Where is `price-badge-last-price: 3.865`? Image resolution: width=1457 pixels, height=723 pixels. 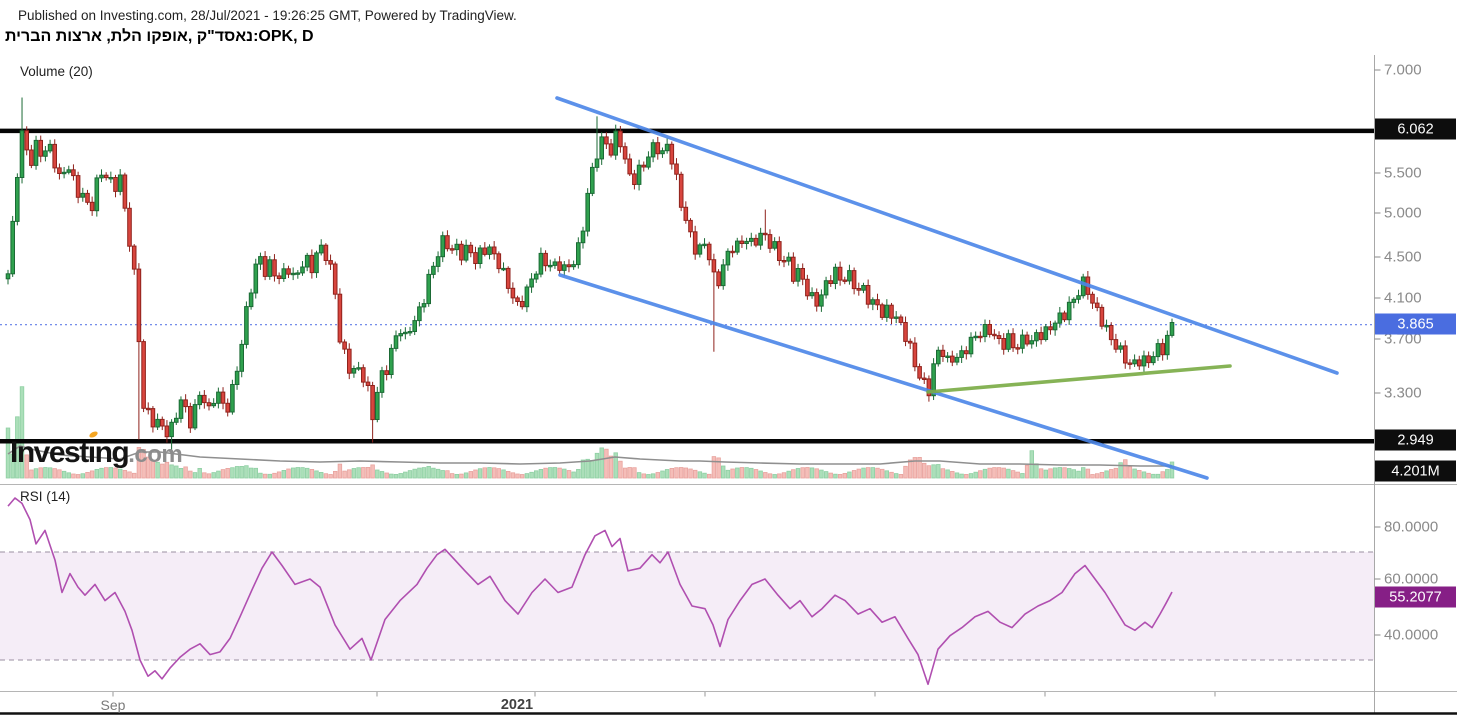 price-badge-last-price: 3.865 is located at coordinates (1415, 324).